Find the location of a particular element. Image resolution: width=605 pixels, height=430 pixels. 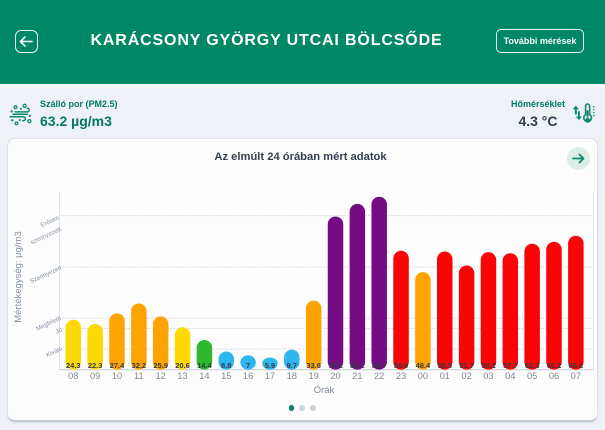

svg-text: 00 is located at coordinates (423, 376).